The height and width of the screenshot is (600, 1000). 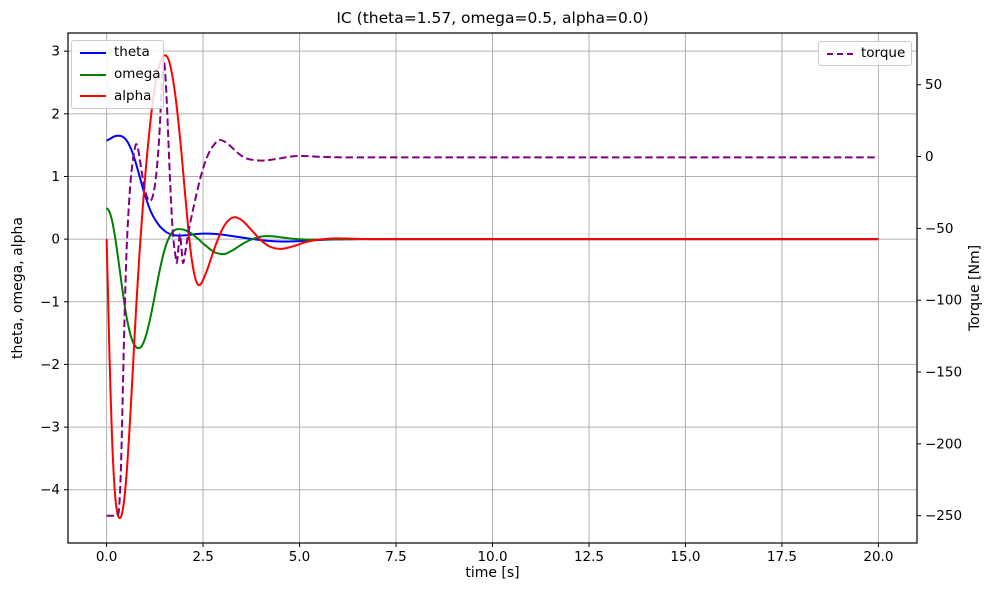 I want to click on x-tick-label: 5.0, so click(x=299, y=557).